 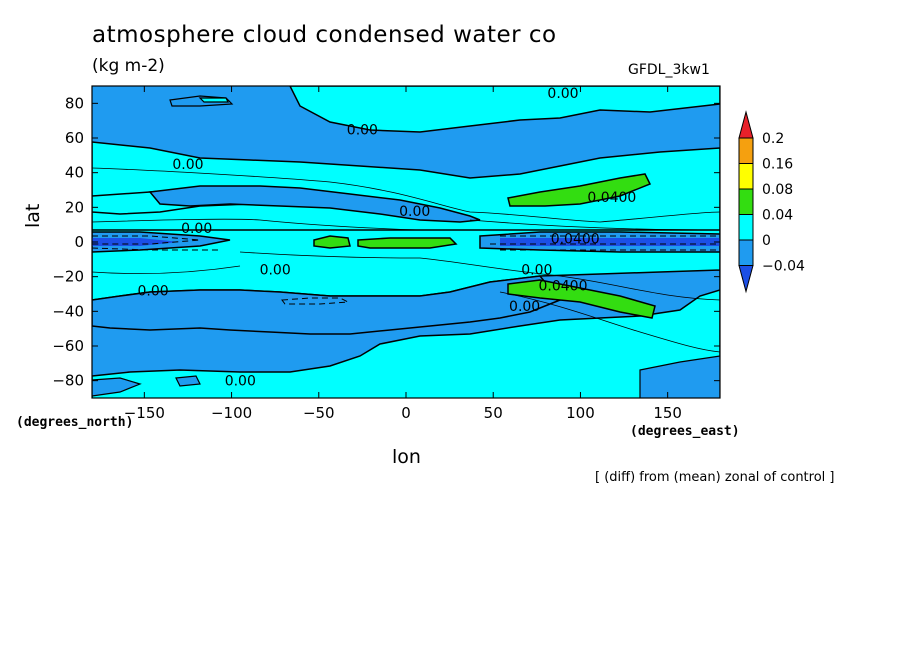 What do you see at coordinates (74, 173) in the screenshot?
I see `y-tick-label: 40` at bounding box center [74, 173].